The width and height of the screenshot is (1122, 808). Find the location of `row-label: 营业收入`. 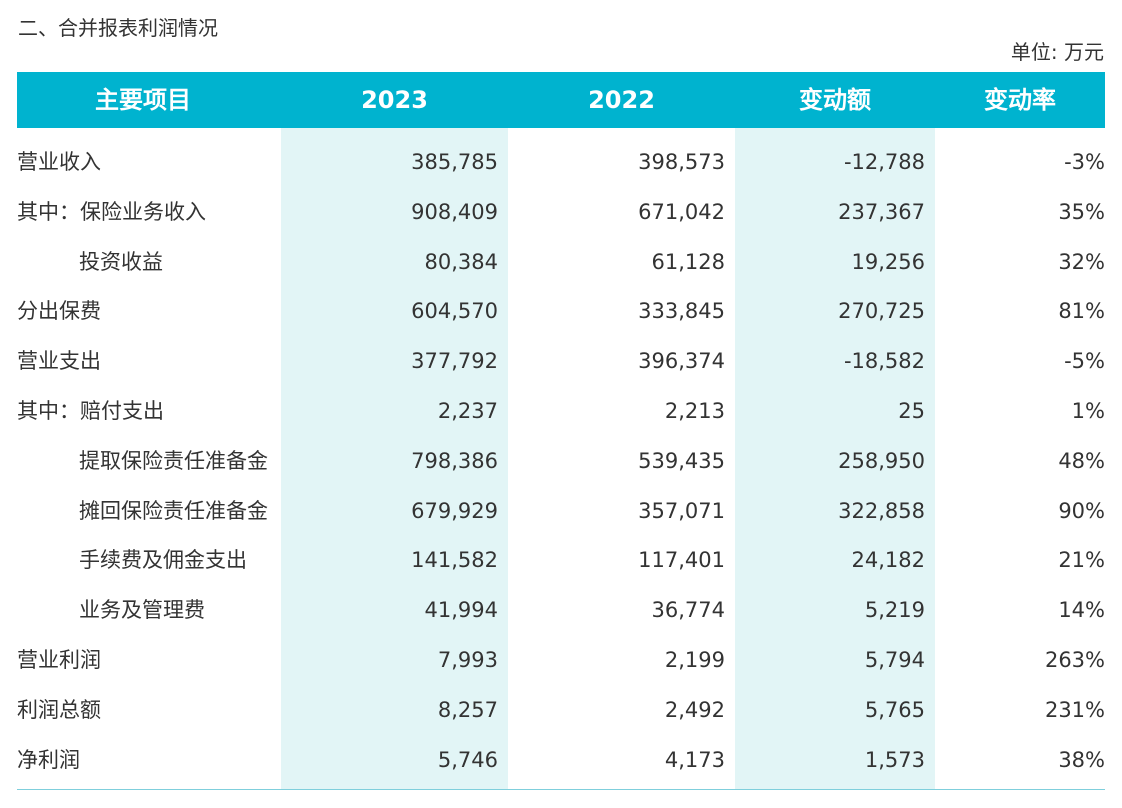

row-label: 营业收入 is located at coordinates (59, 162).